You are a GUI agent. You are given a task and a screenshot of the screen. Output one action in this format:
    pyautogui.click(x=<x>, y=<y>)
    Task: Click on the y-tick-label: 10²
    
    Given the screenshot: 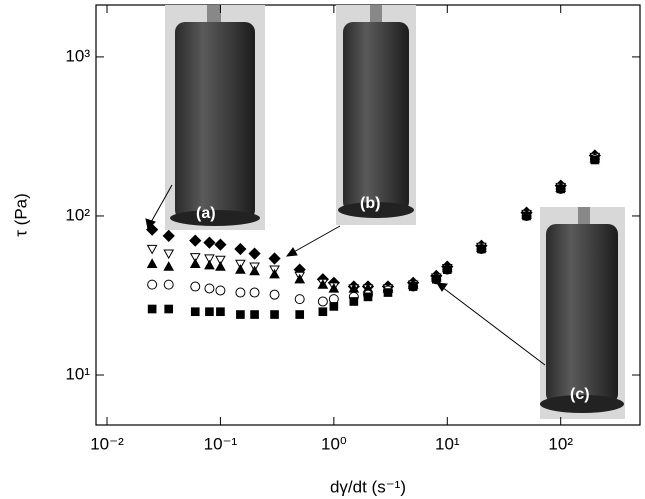 What is the action you would take?
    pyautogui.click(x=77, y=214)
    